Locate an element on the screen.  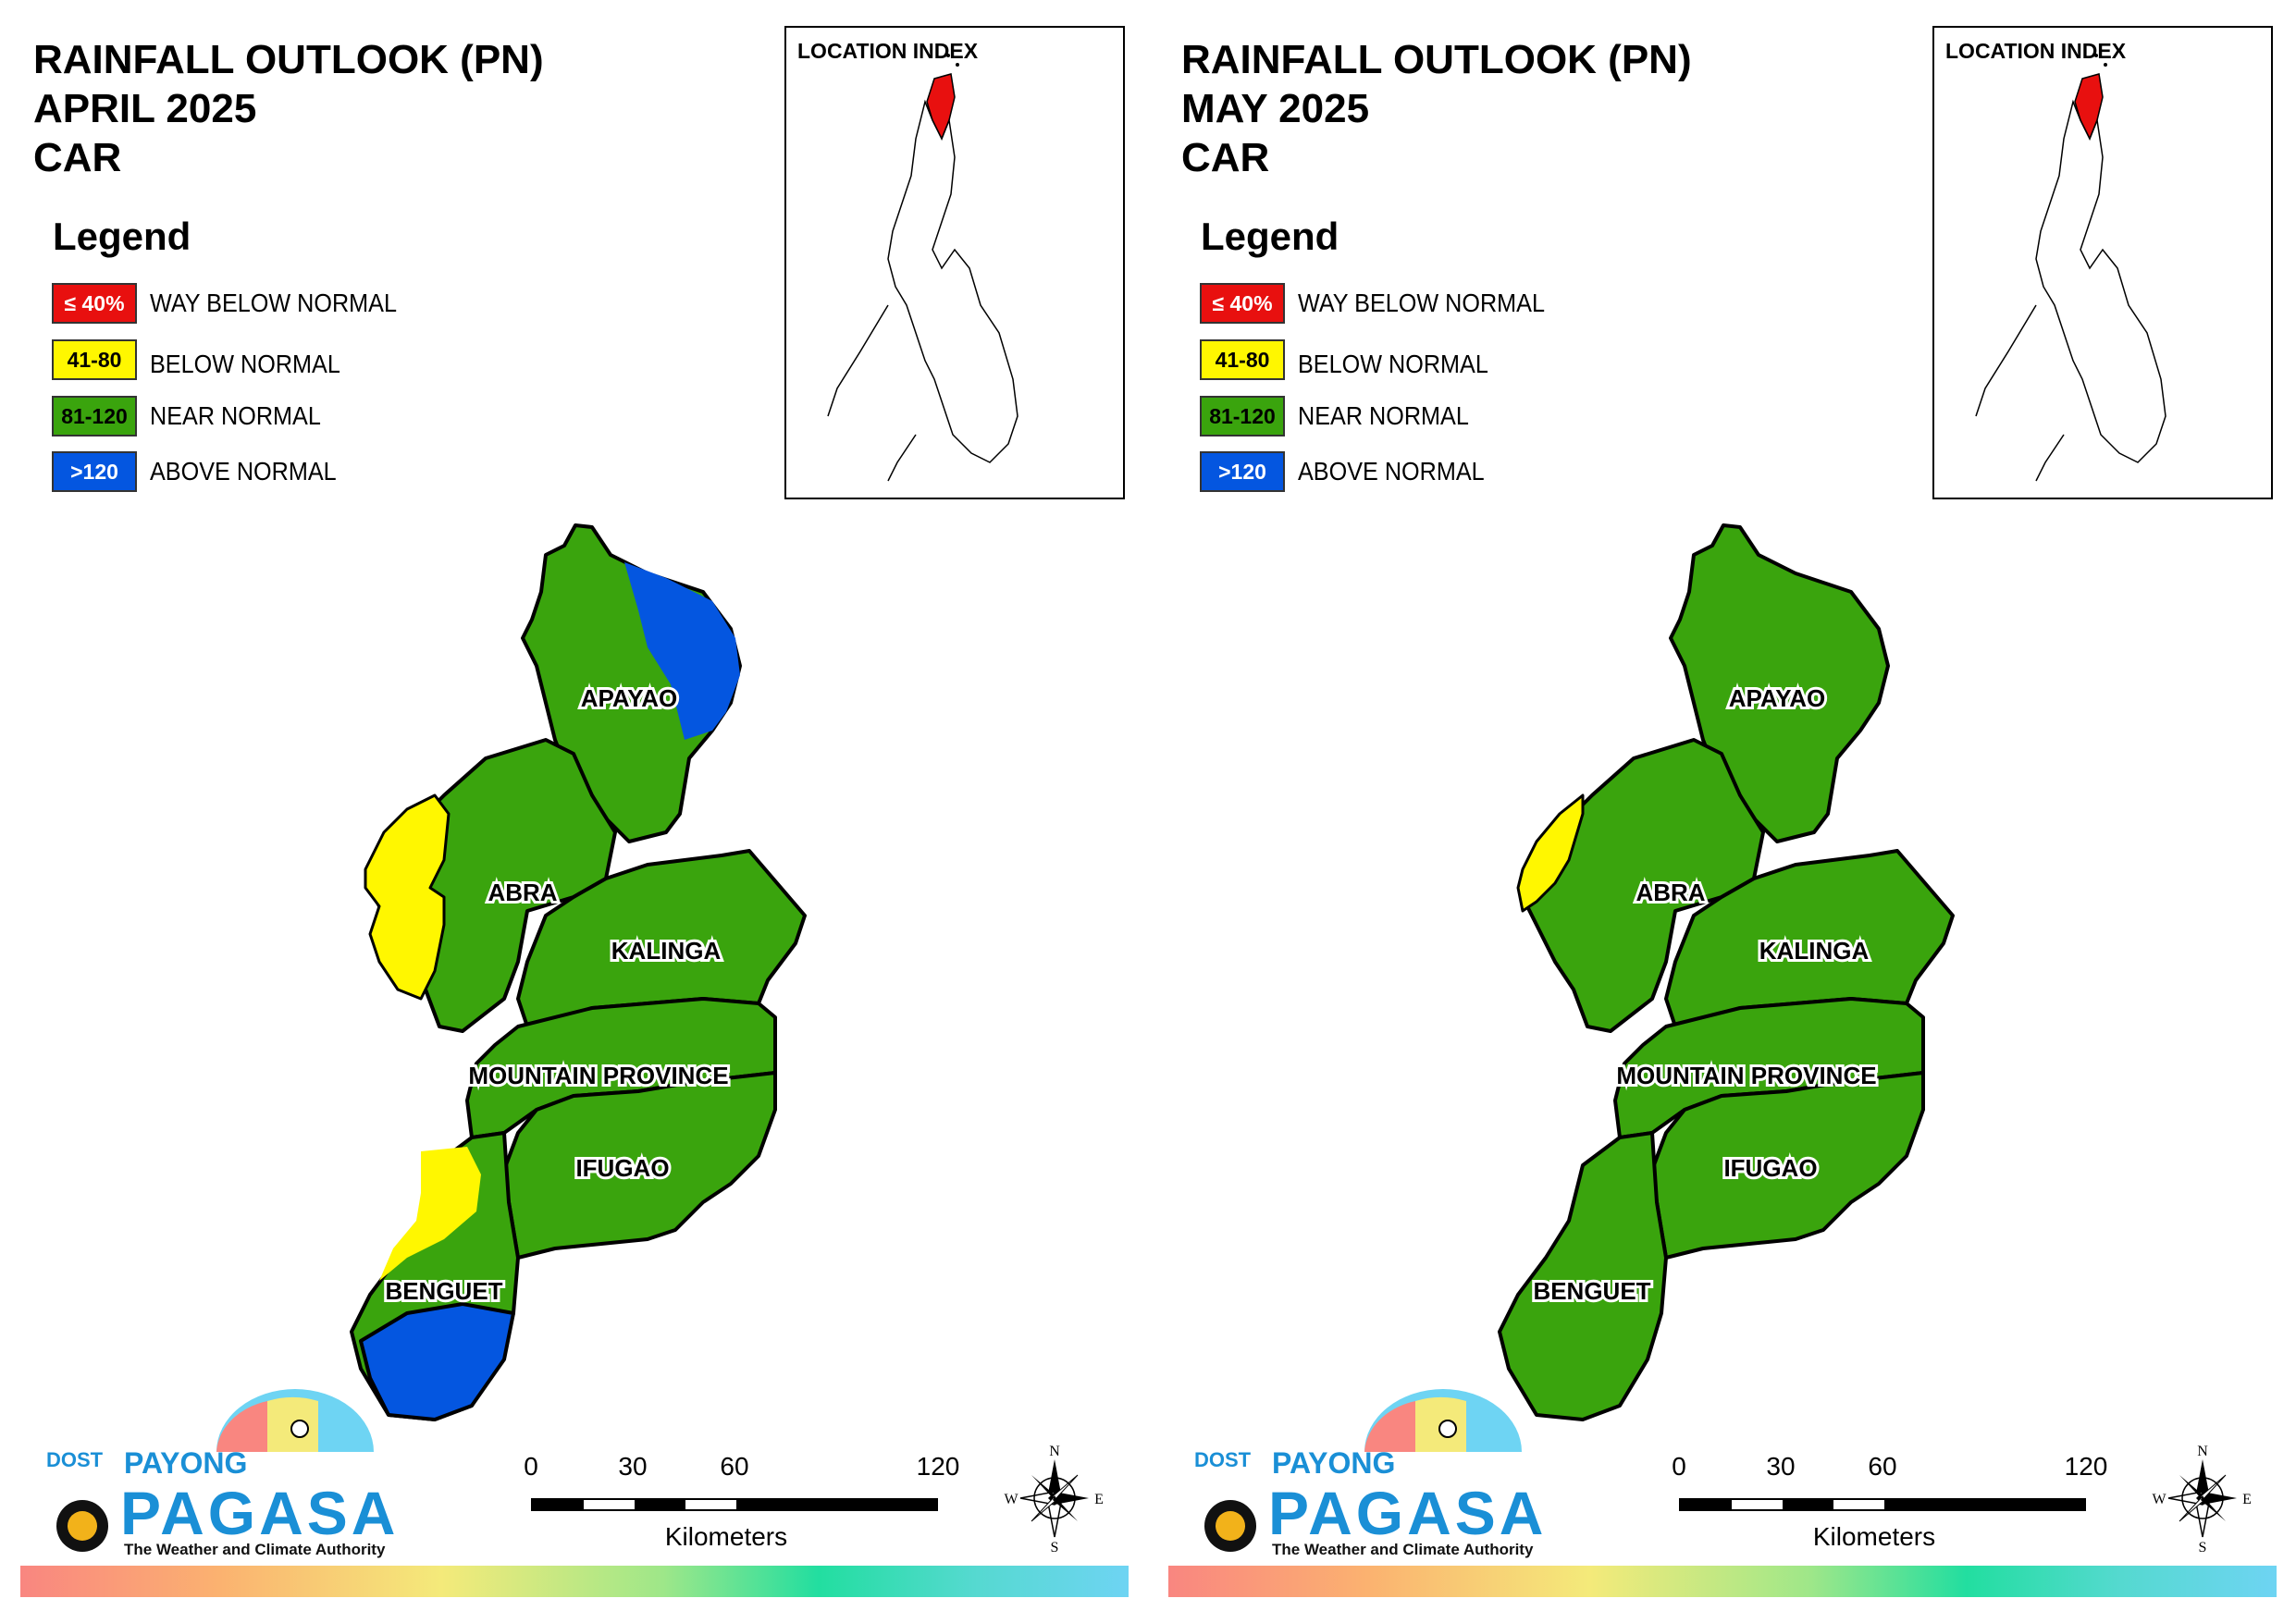
archipelago-outline is located at coordinates (952, 281).